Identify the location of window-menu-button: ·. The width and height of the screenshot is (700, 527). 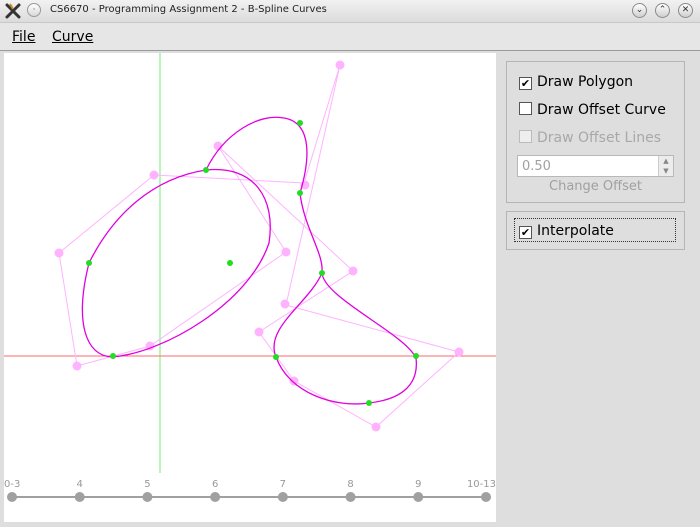
(34, 10).